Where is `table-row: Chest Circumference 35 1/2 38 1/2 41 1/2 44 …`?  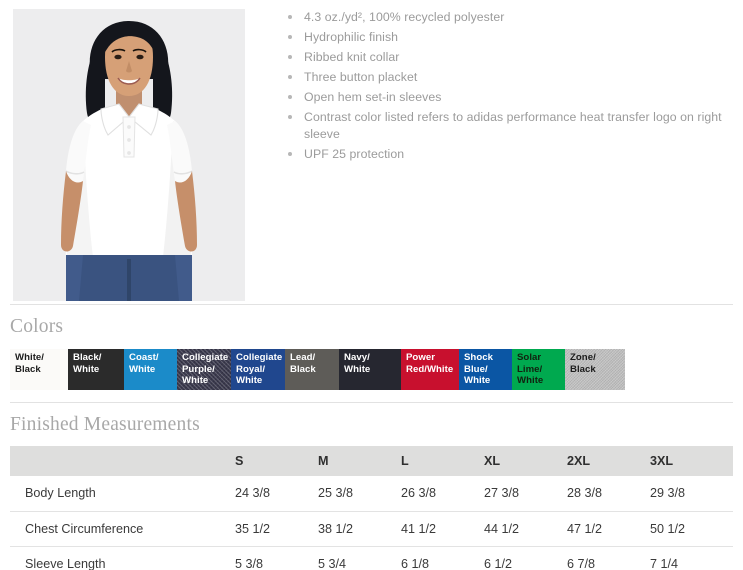 table-row: Chest Circumference 35 1/2 38 1/2 41 1/2 44 … is located at coordinates (371, 528).